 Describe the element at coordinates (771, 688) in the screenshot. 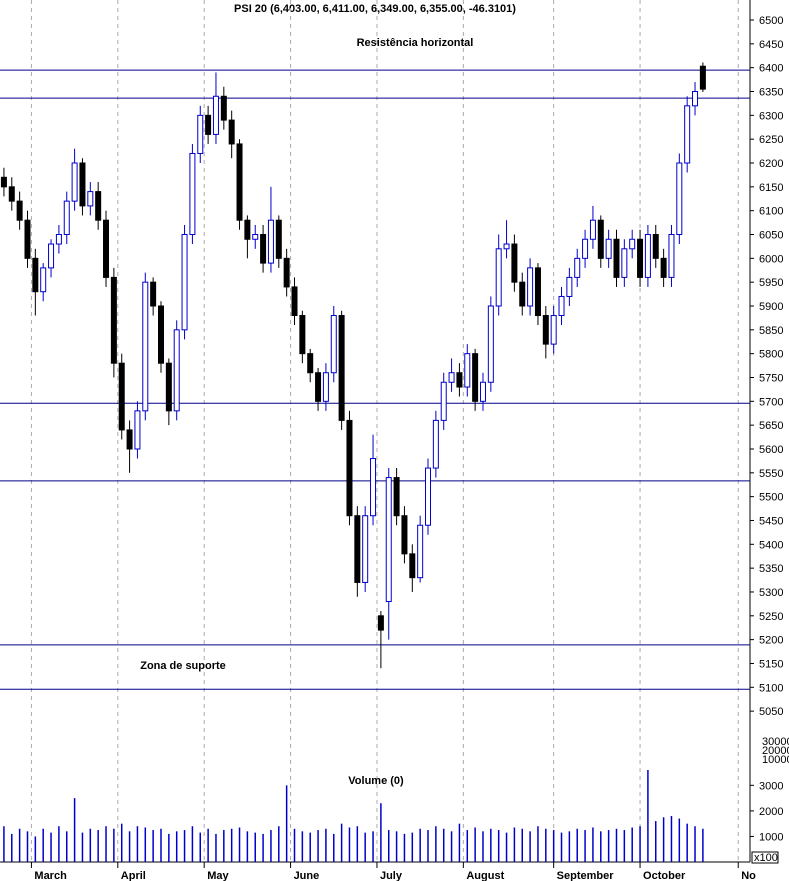

I see `y-tick-label: 5100` at that location.